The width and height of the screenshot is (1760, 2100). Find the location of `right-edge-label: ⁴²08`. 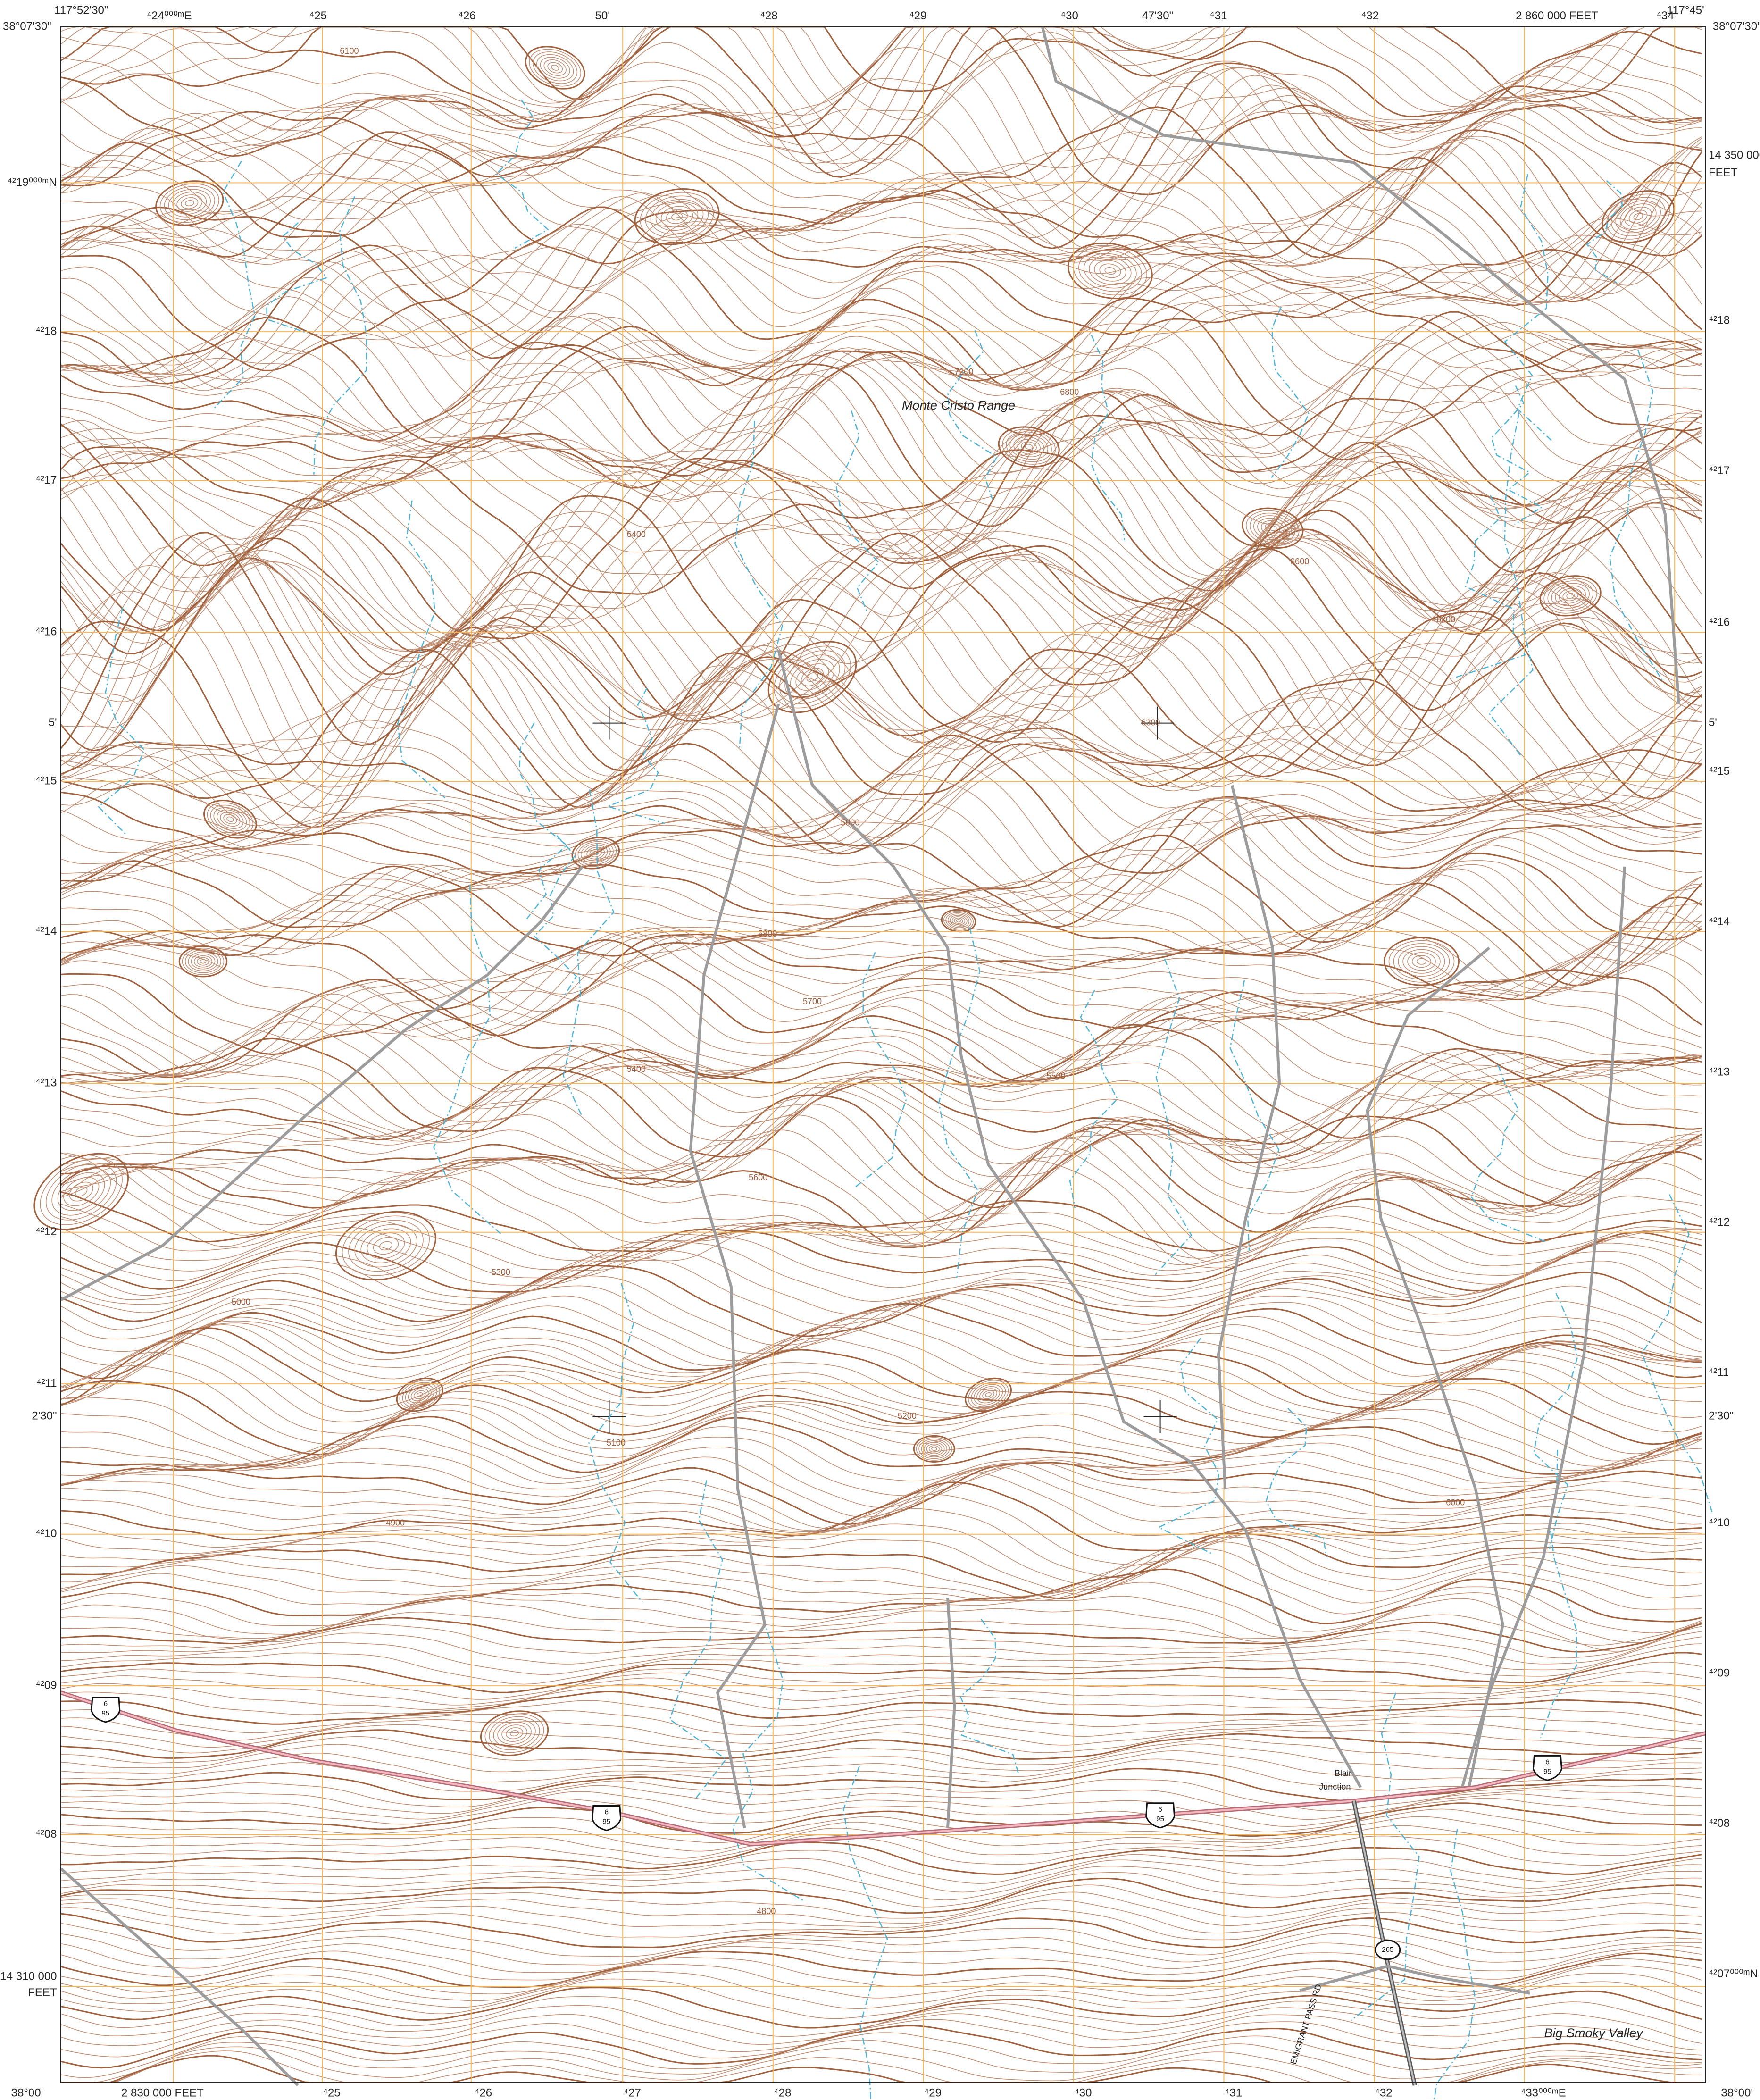

right-edge-label: ⁴²08 is located at coordinates (1720, 1823).